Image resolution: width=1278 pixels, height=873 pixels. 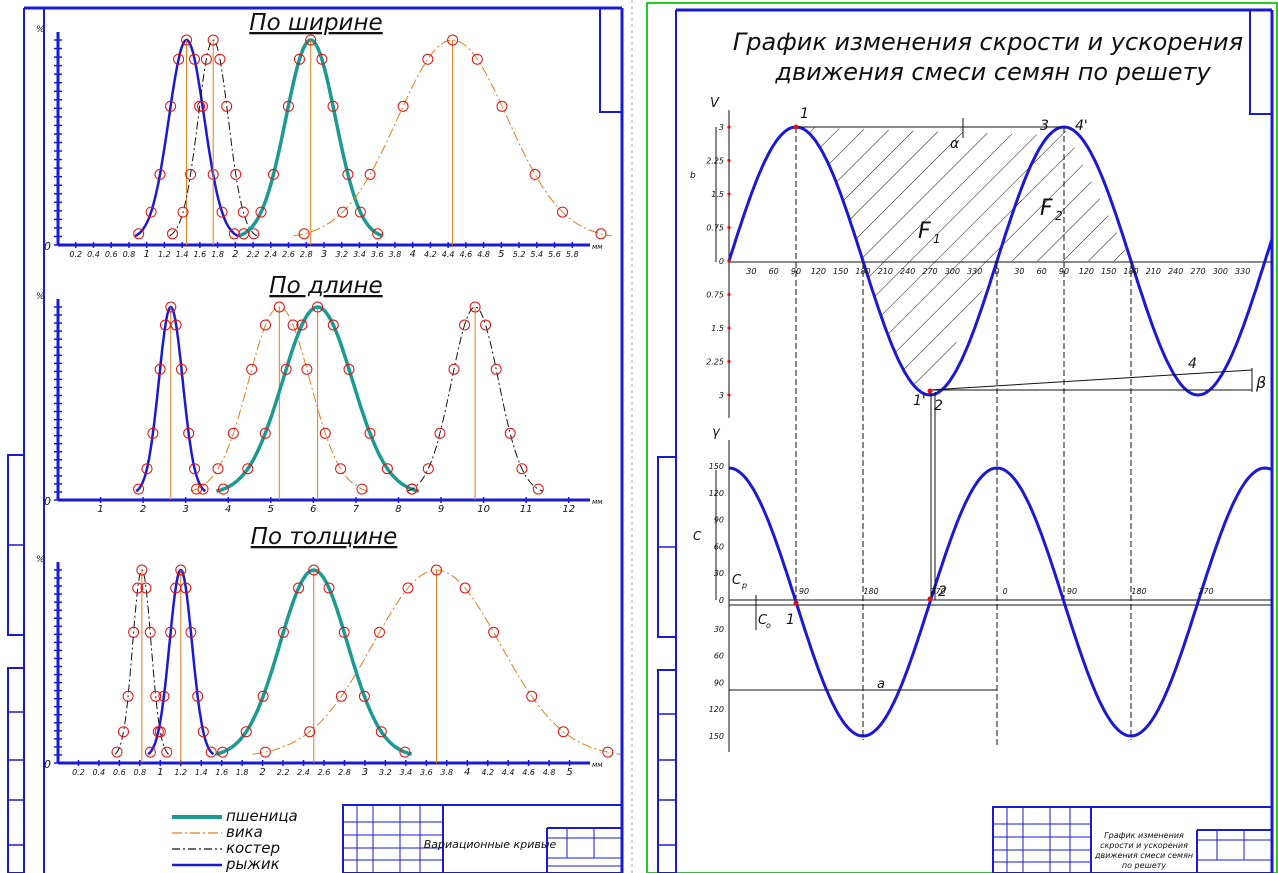 What do you see at coordinates (881, 684) in the screenshot?
I see `point-label: a` at bounding box center [881, 684].